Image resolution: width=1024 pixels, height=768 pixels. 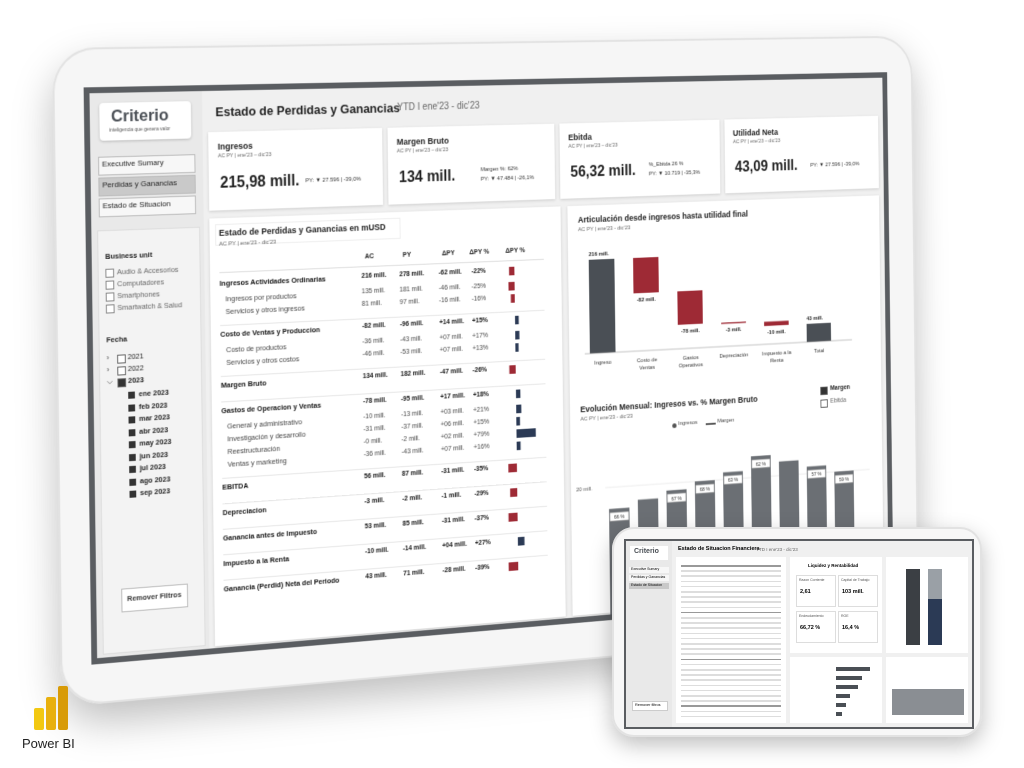 What do you see at coordinates (499, 170) in the screenshot?
I see `kpi-detail: Margen %: 62%` at bounding box center [499, 170].